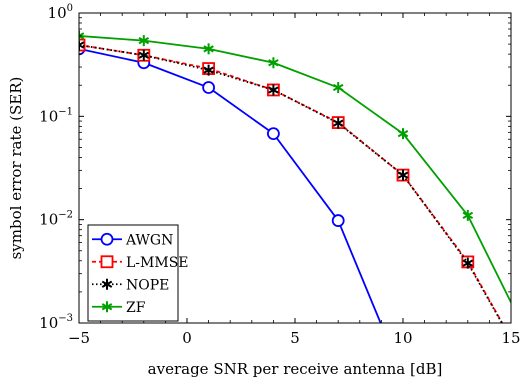 This screenshot has width=522, height=388. I want to click on legend-label: ZF, so click(136, 308).